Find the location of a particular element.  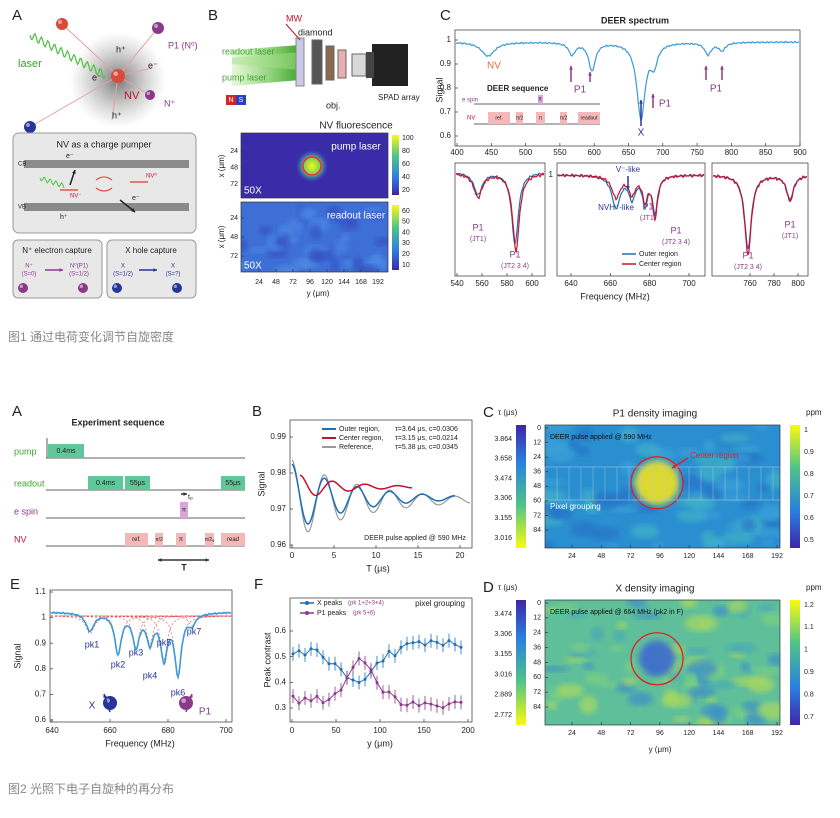

label: τ (μs) is located at coordinates (508, 587).